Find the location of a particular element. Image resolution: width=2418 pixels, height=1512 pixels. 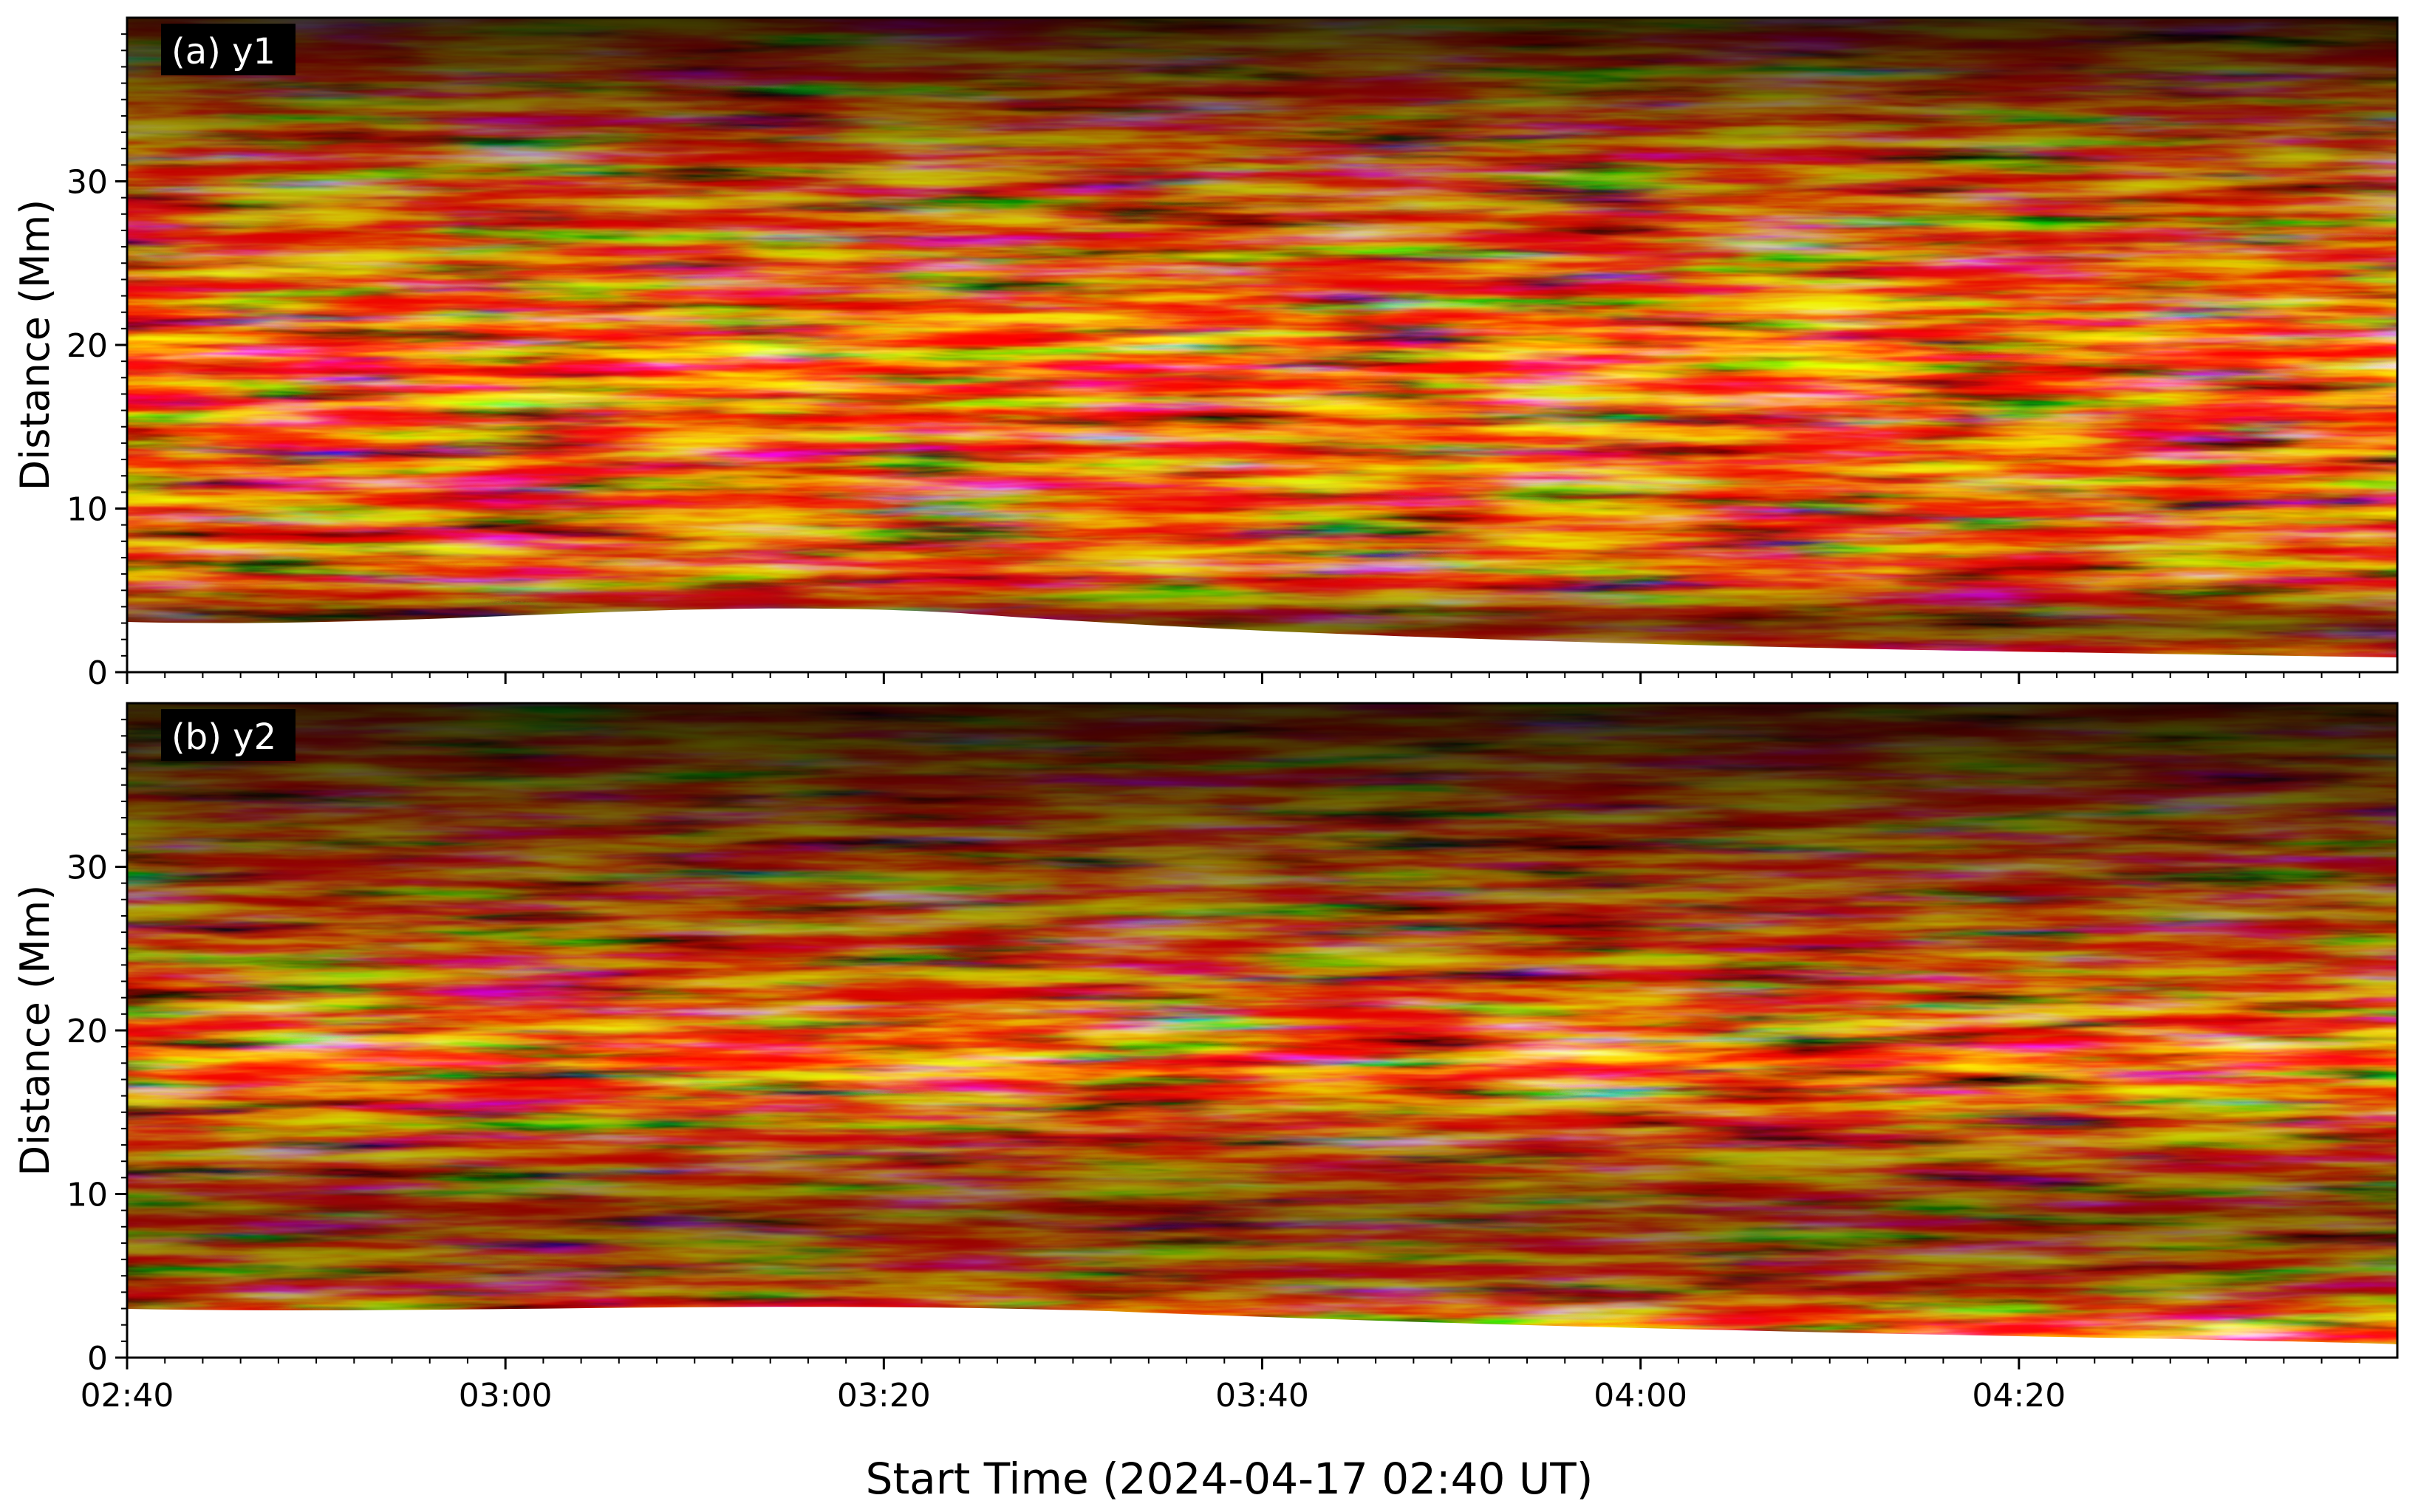

x-tick-label: 03:40 is located at coordinates (1262, 1395).